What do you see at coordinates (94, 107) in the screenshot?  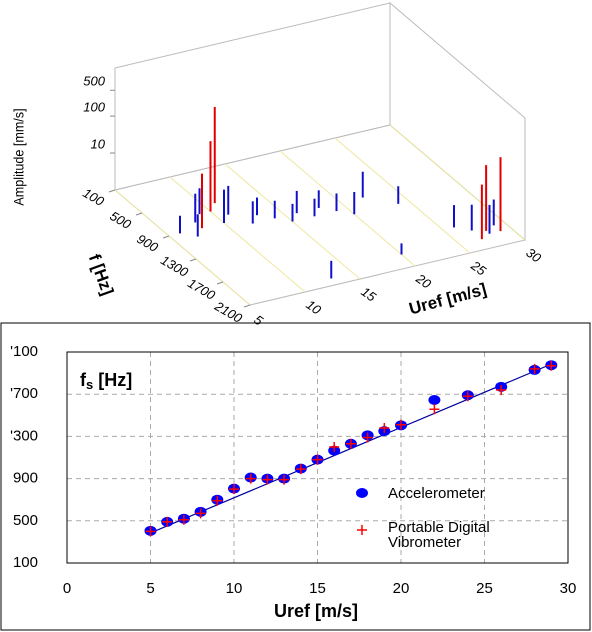 I see `z-tick-label: 100` at bounding box center [94, 107].